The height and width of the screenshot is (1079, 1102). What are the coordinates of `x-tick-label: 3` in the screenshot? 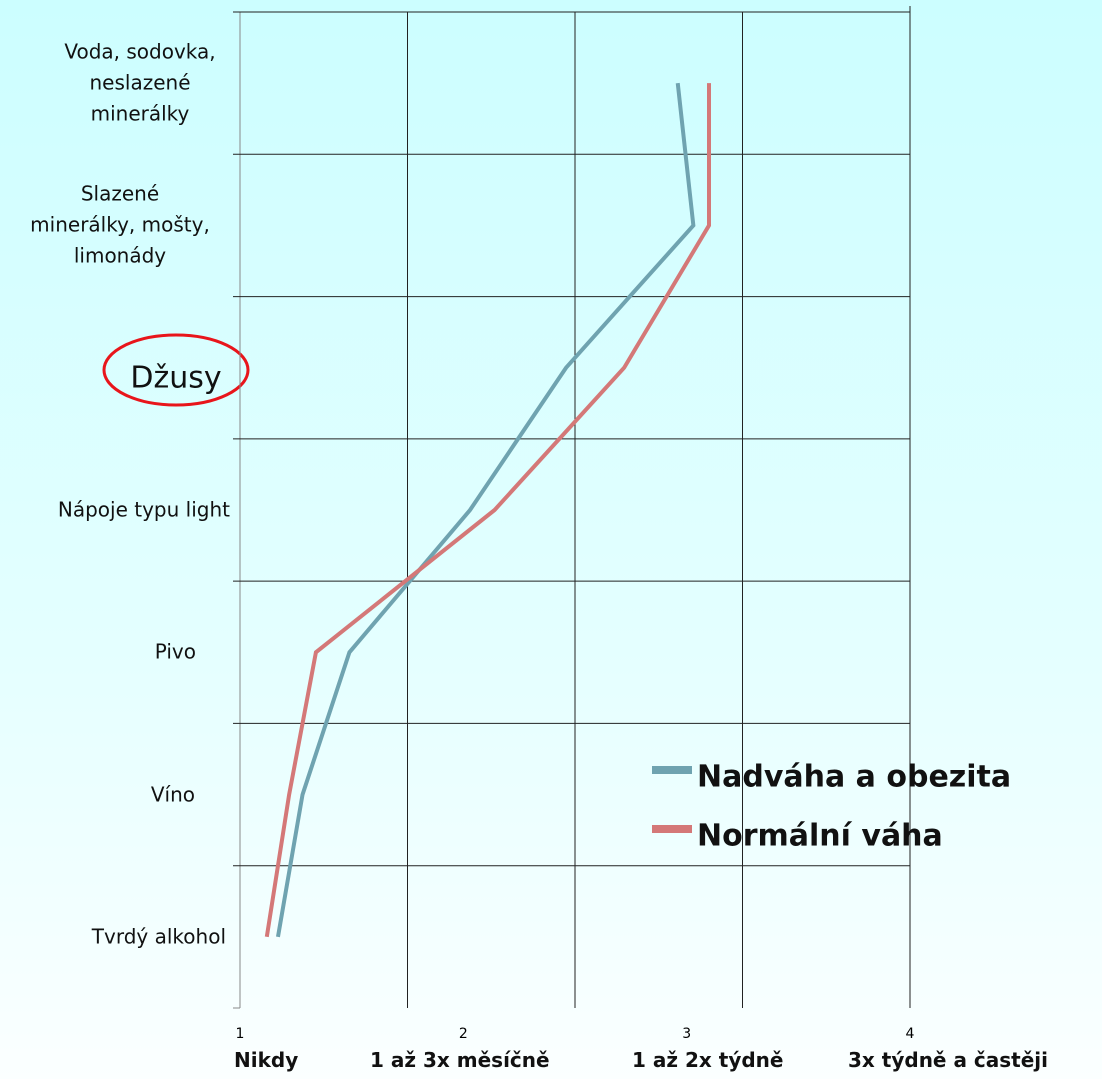 It's located at (686, 1034).